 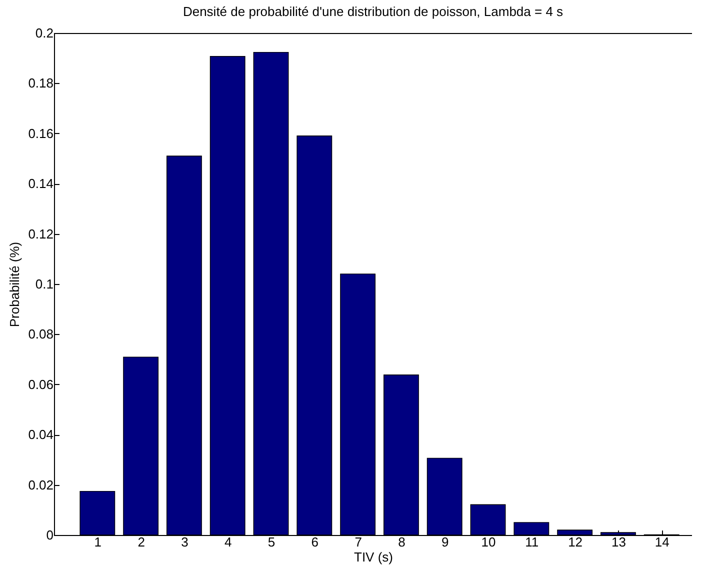 I want to click on y-tick-label: 0.1, so click(x=44, y=284).